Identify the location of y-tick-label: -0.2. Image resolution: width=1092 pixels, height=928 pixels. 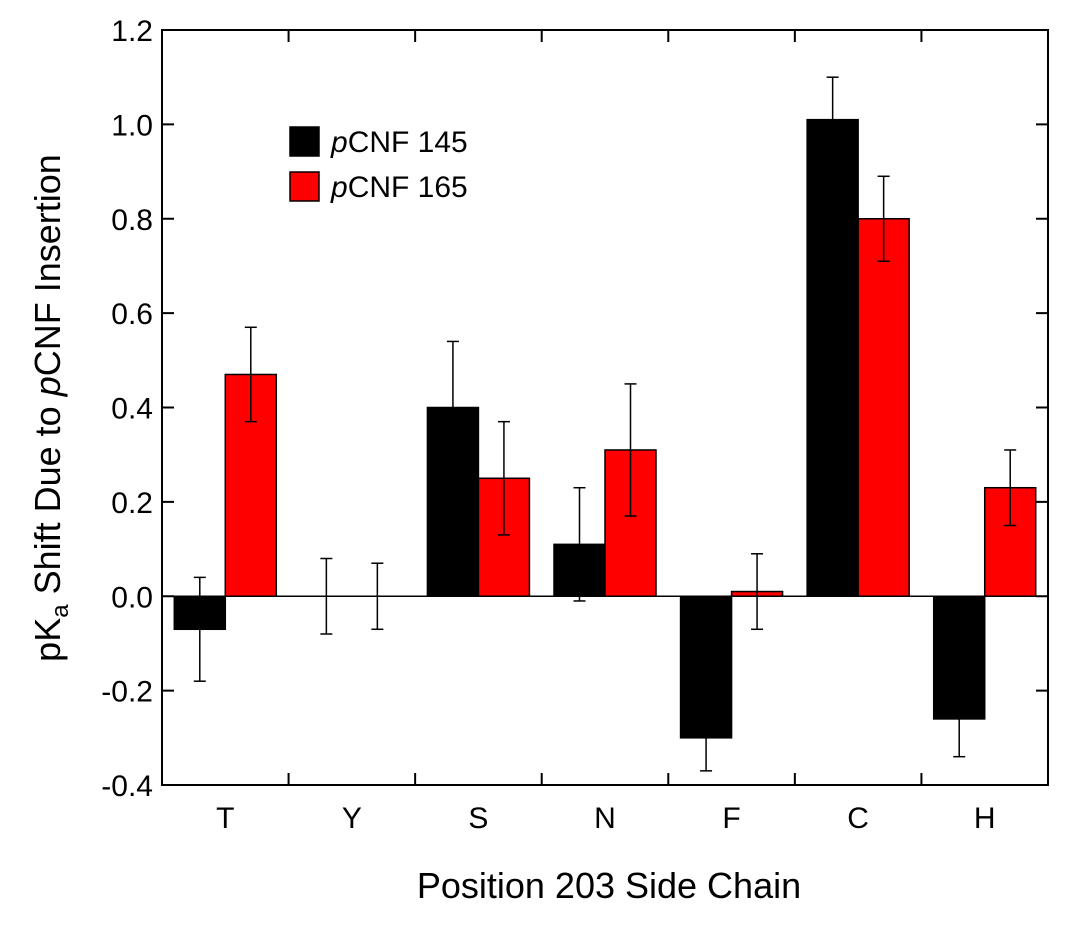
(127, 692).